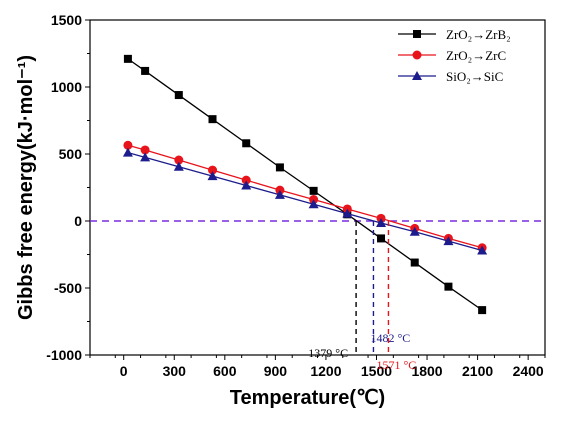 The height and width of the screenshot is (425, 570). What do you see at coordinates (71, 154) in the screenshot?
I see `y-tick-label: 500` at bounding box center [71, 154].